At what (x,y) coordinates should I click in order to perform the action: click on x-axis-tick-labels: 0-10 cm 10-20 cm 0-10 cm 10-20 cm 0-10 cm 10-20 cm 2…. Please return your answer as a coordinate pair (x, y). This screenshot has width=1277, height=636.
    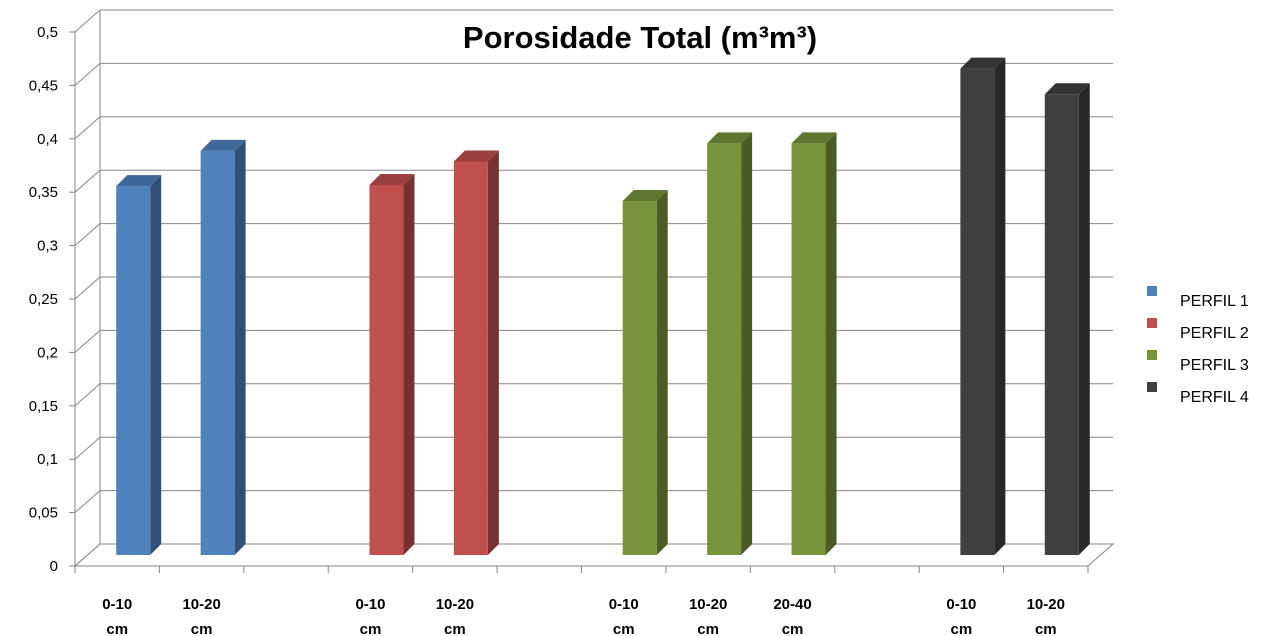
    Looking at the image, I should click on (581, 601).